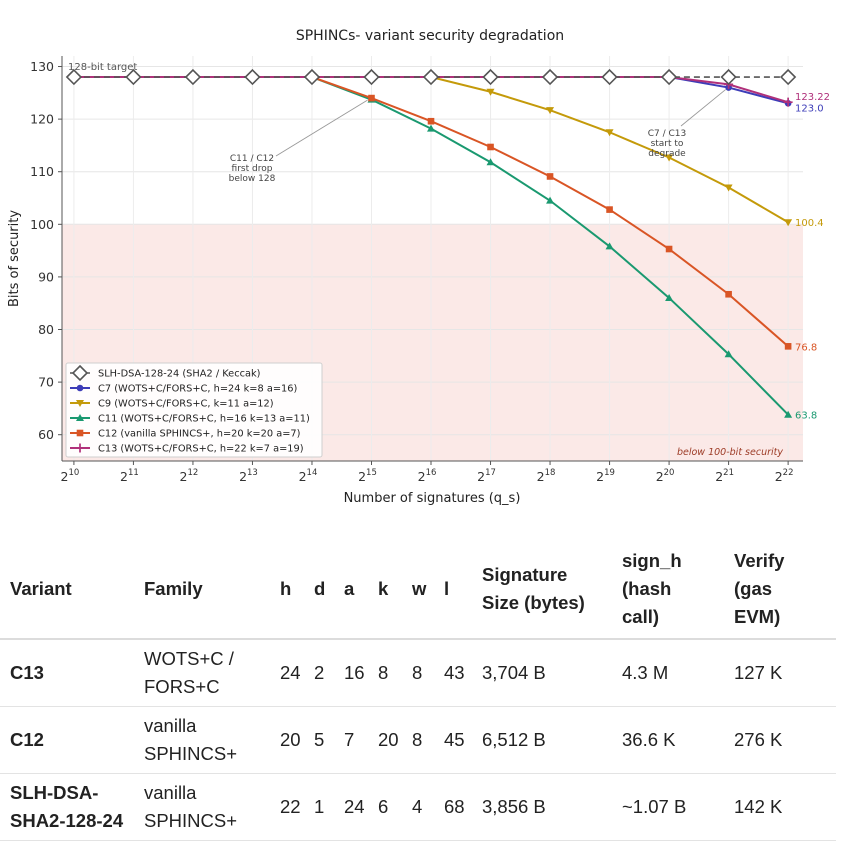  What do you see at coordinates (759, 560) in the screenshot?
I see `header-verify-line: Verify` at bounding box center [759, 560].